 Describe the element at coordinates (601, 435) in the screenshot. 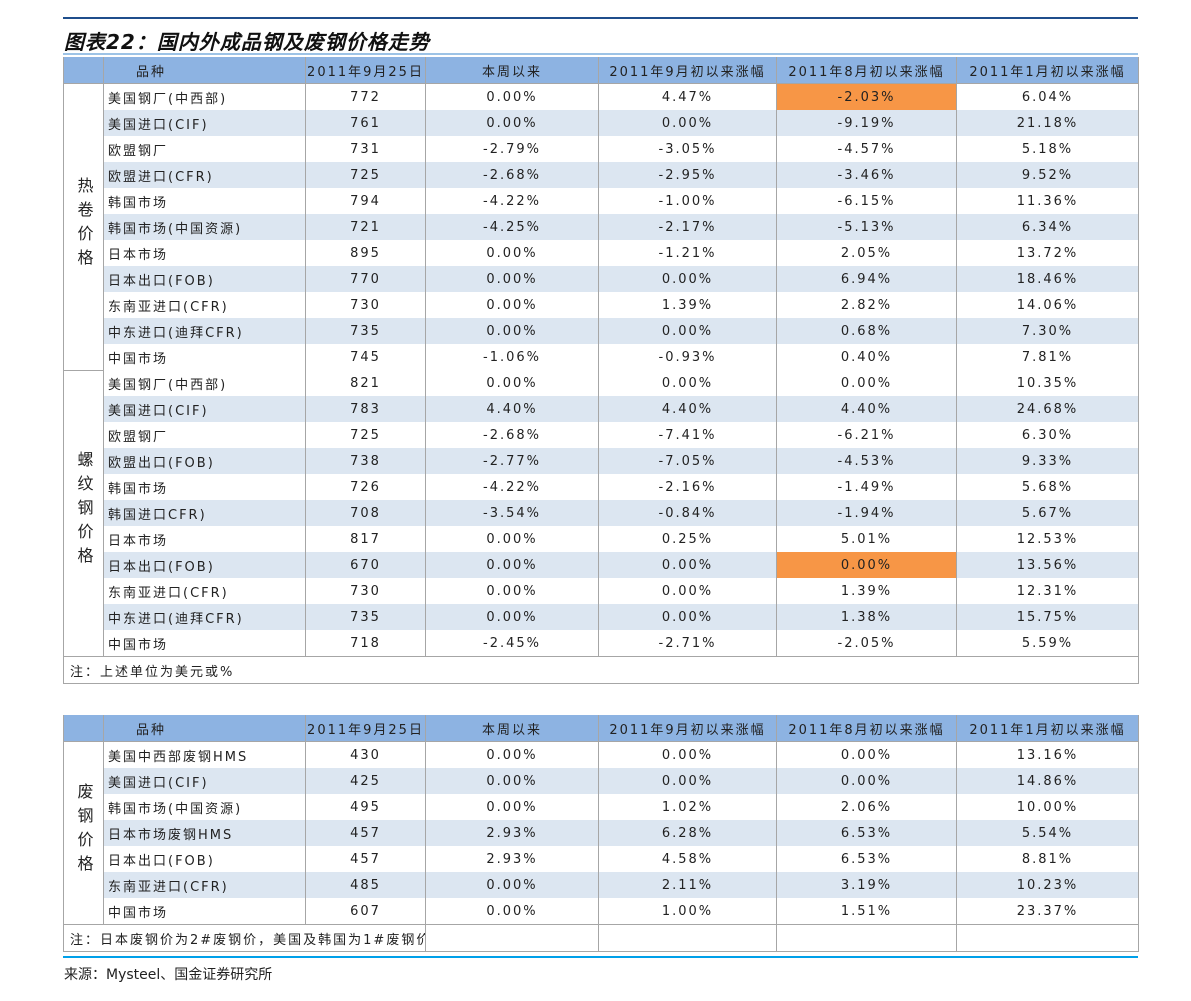

I see `table-row: 欧盟钢厂 725 -2.68% -7.41% -6.21% 6.30%` at that location.